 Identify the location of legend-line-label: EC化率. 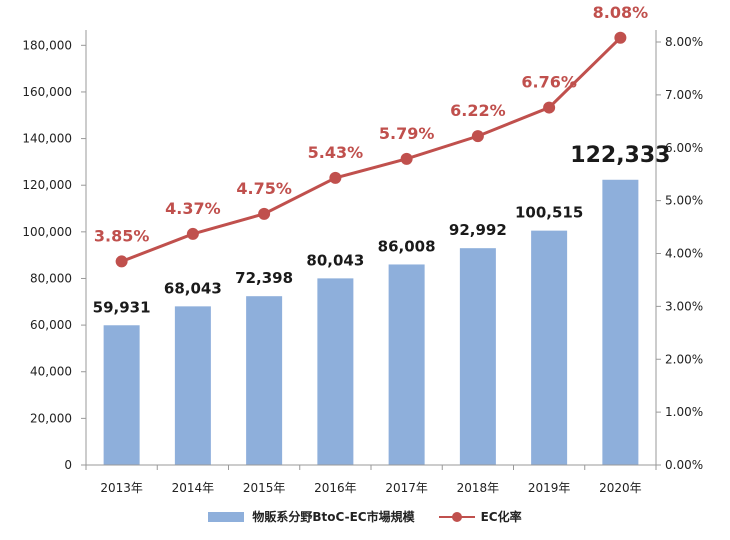
(501, 517).